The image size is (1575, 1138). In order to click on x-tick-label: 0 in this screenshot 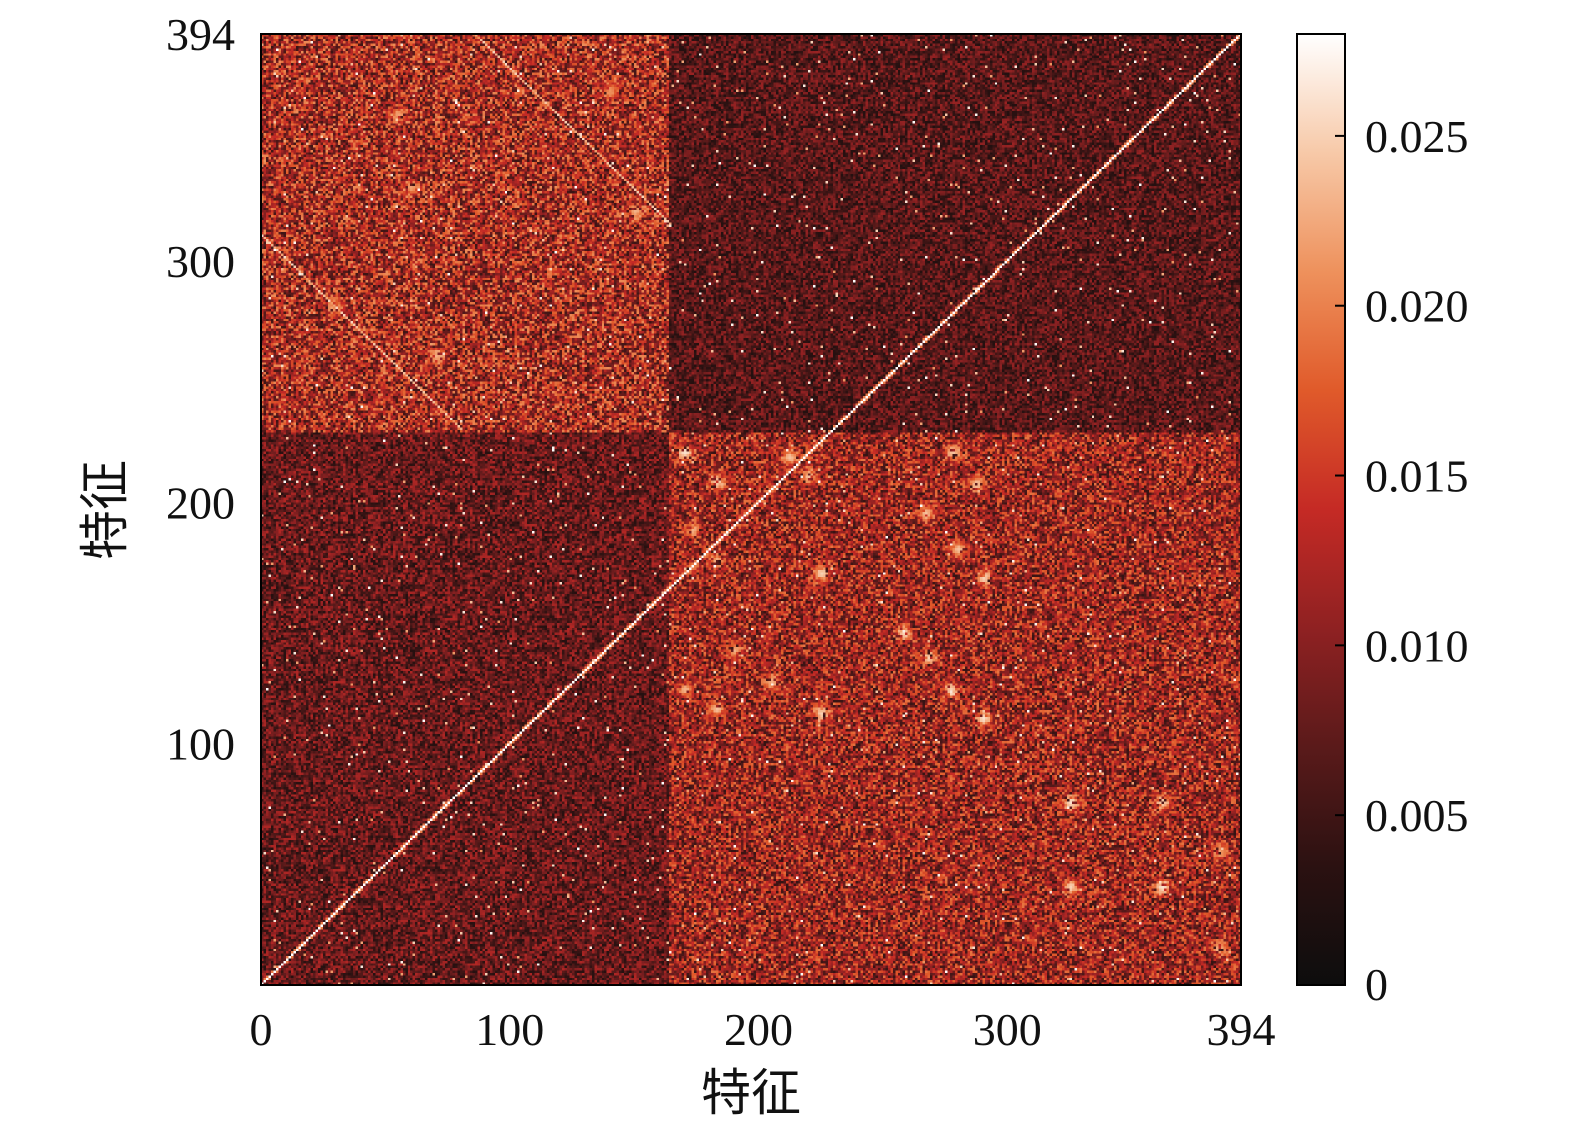, I will do `click(261, 1029)`.